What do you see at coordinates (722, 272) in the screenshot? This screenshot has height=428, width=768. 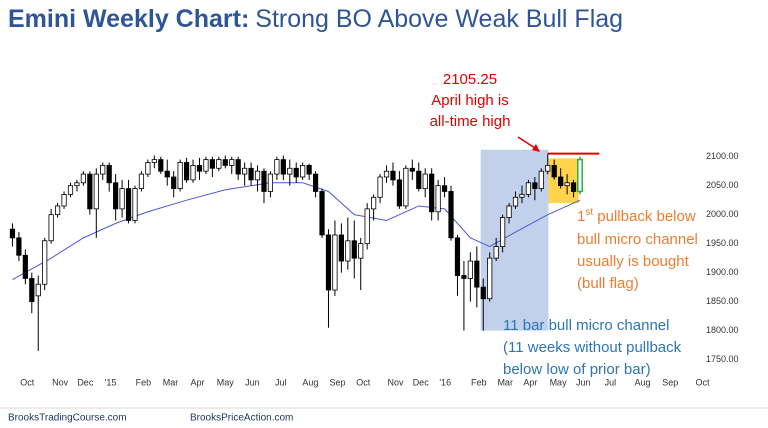 I see `y-tick-label: 1900.00` at bounding box center [722, 272].